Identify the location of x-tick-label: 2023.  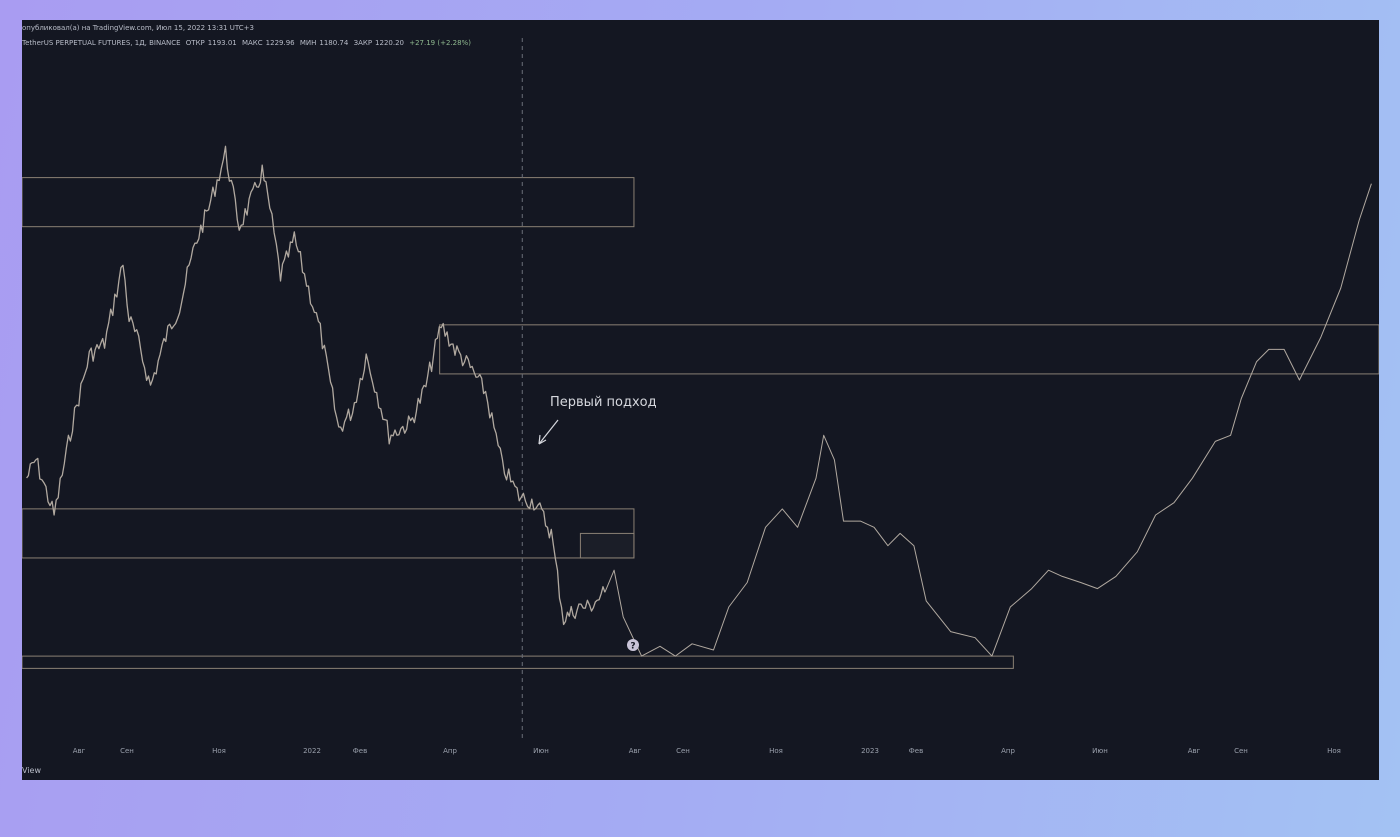
(870, 751).